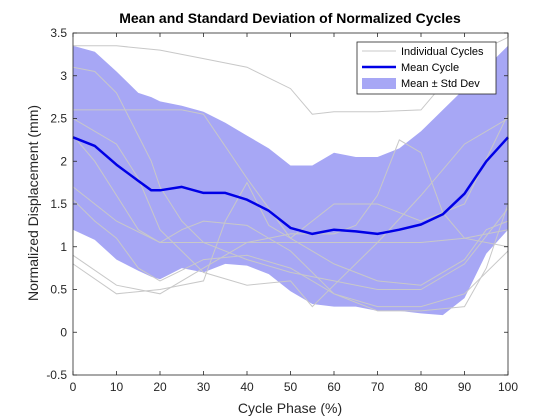  Describe the element at coordinates (291, 387) in the screenshot. I see `x-tick-label: 50` at that location.